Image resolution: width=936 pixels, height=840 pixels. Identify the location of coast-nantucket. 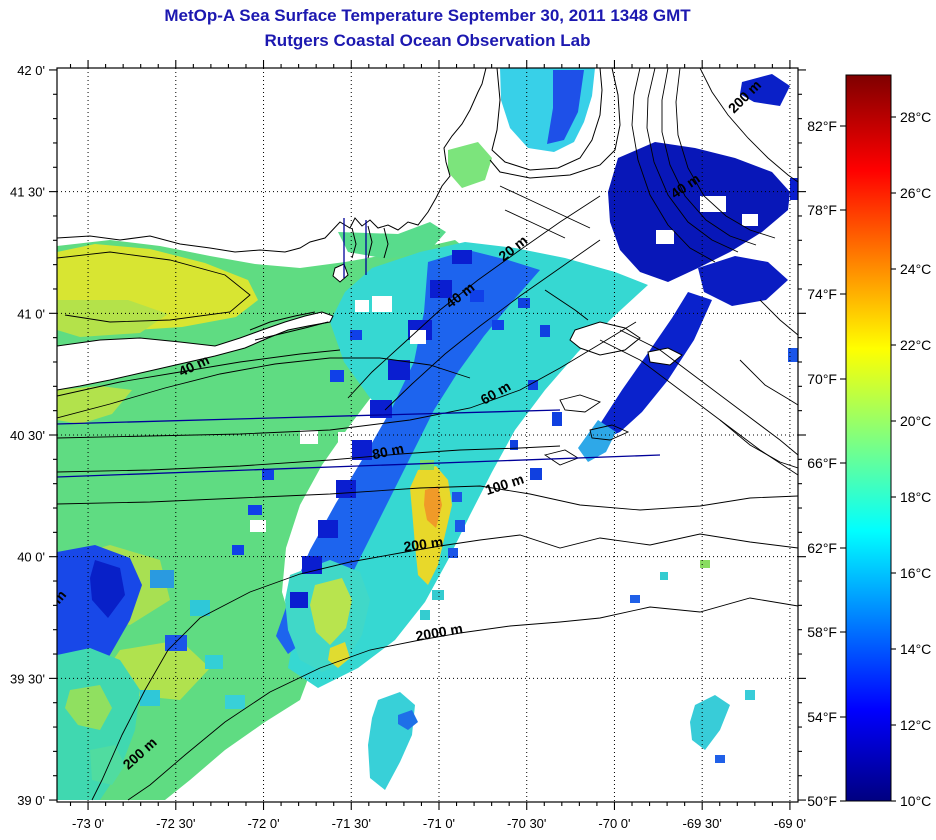
(665, 356).